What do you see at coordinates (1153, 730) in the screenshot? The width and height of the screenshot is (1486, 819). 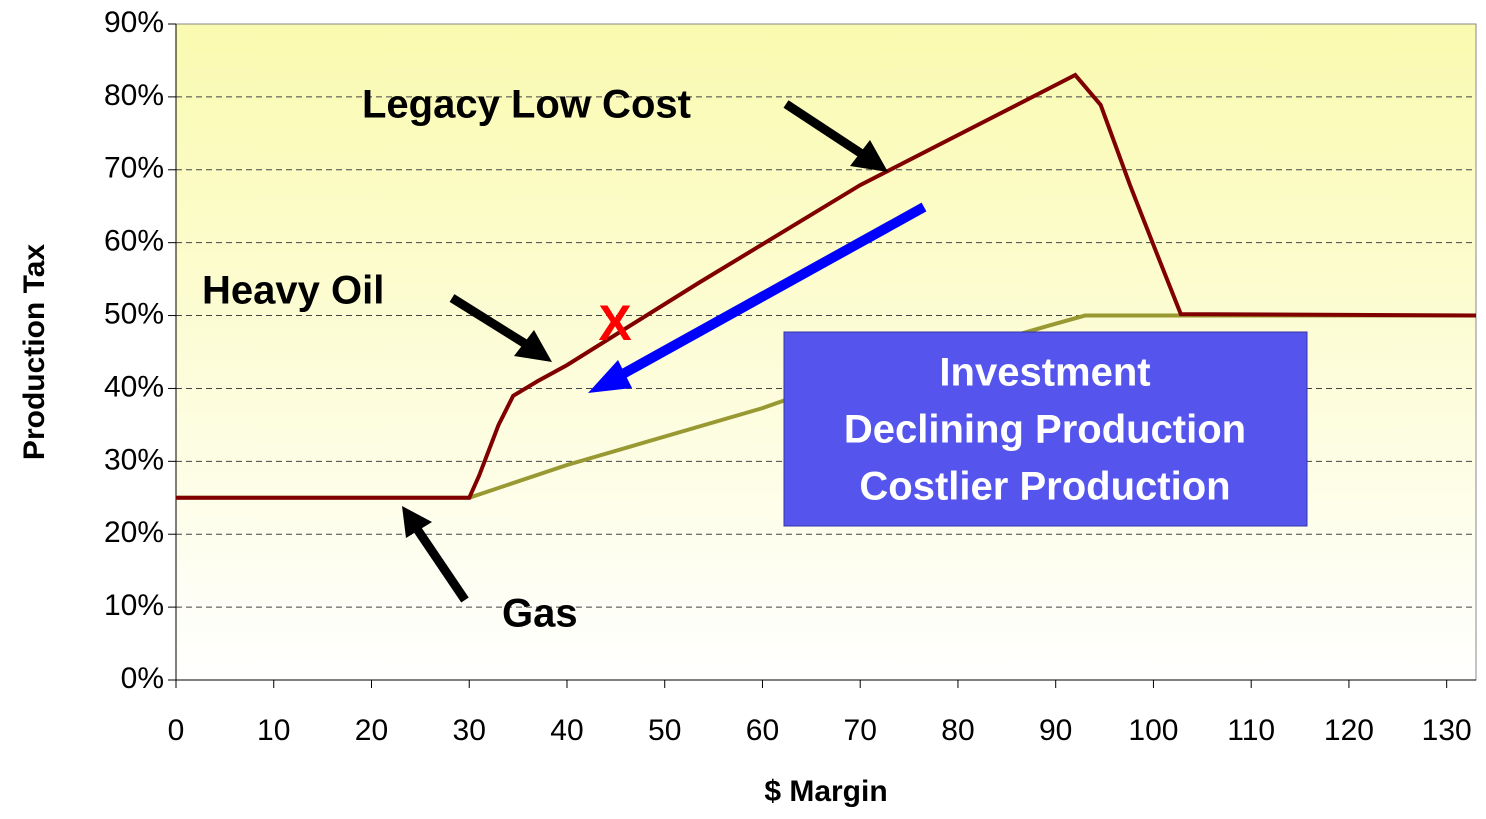 I see `x-tick-label: 100` at bounding box center [1153, 730].